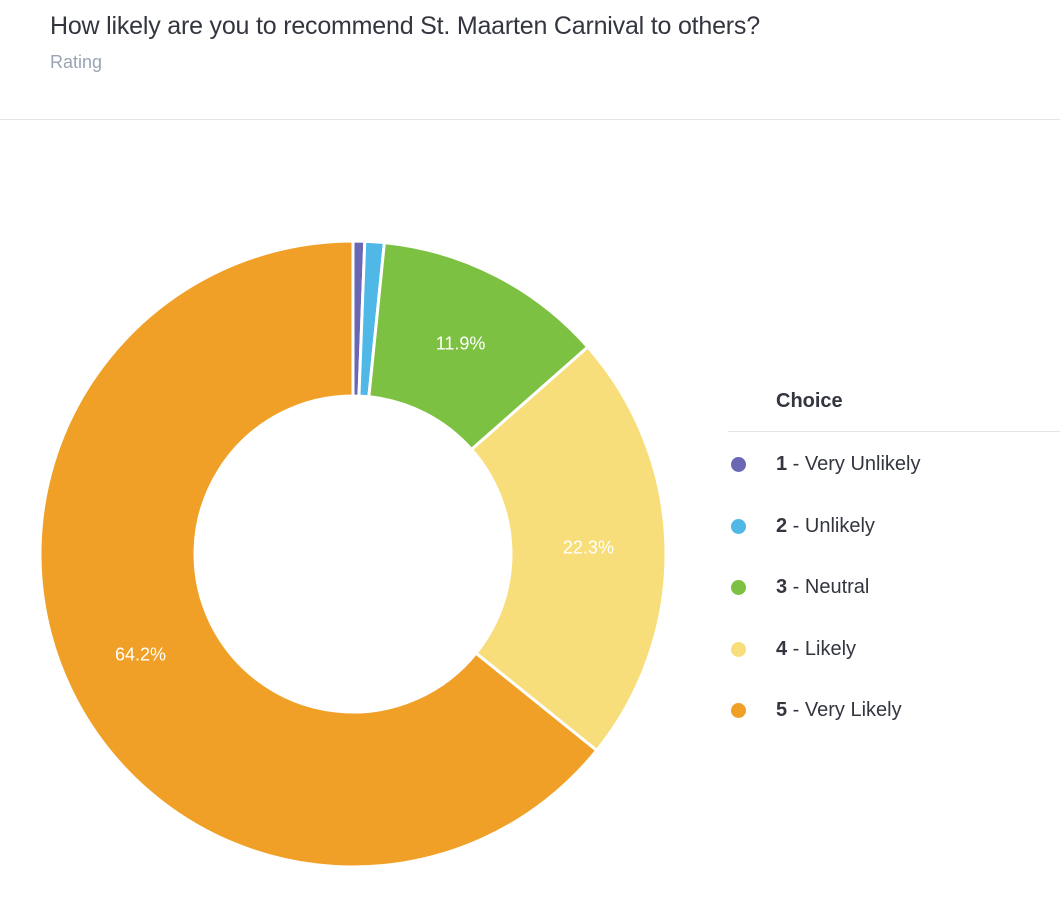 The height and width of the screenshot is (922, 1060). Describe the element at coordinates (461, 343) in the screenshot. I see `data-label-slice-neutral: 11.9%` at that location.